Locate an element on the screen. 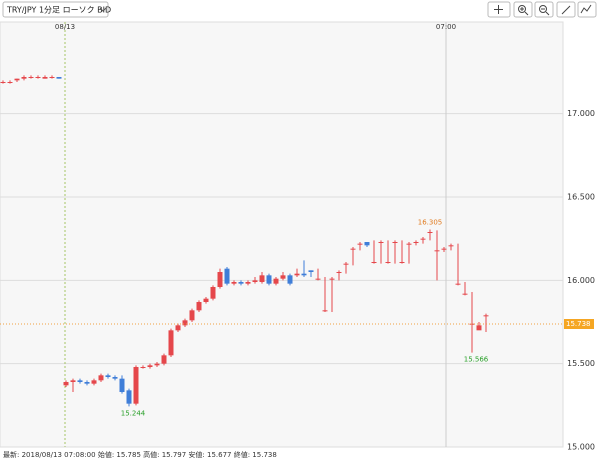 This screenshot has height=467, width=599. indicator-button is located at coordinates (587, 9).